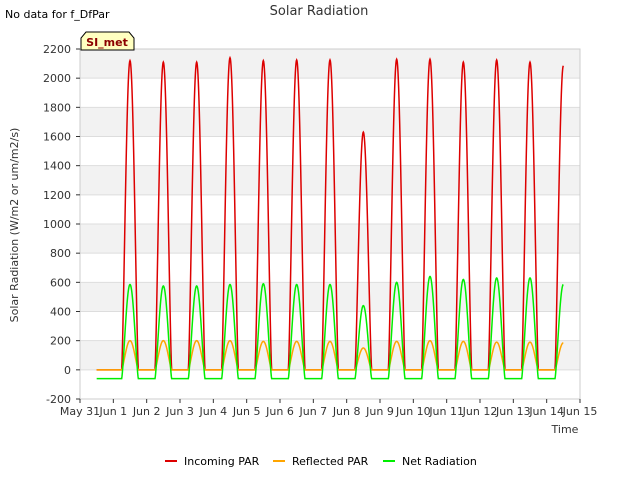  I want to click on x-axis-label: Time, so click(565, 429).